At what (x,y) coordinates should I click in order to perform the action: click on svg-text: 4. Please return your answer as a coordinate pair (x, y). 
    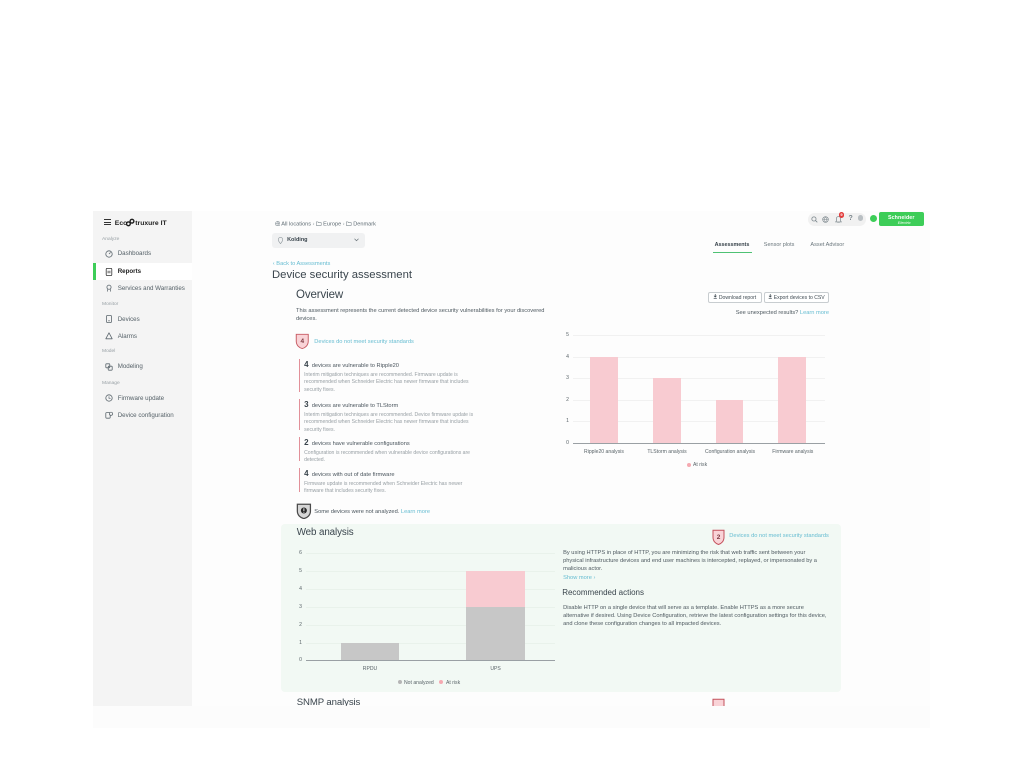
    Looking at the image, I should click on (303, 341).